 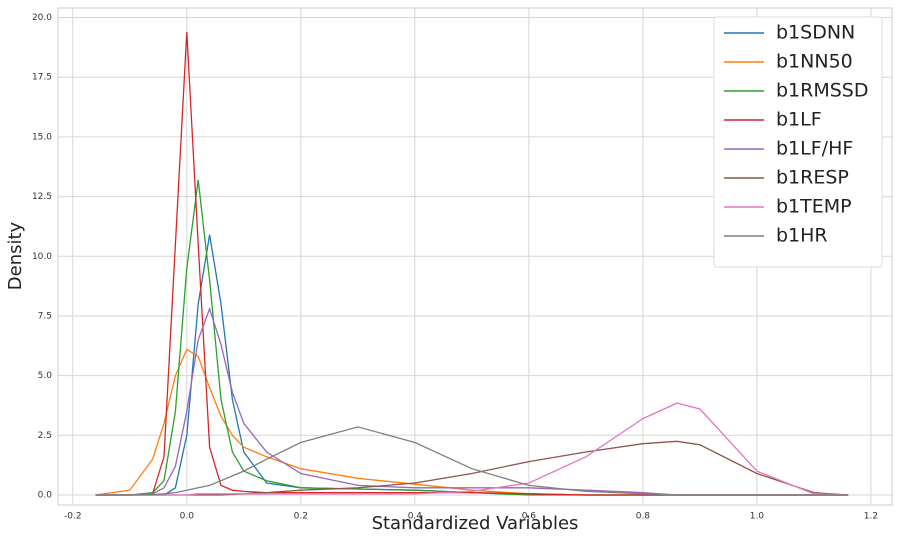 I want to click on legend-box, so click(x=798, y=142).